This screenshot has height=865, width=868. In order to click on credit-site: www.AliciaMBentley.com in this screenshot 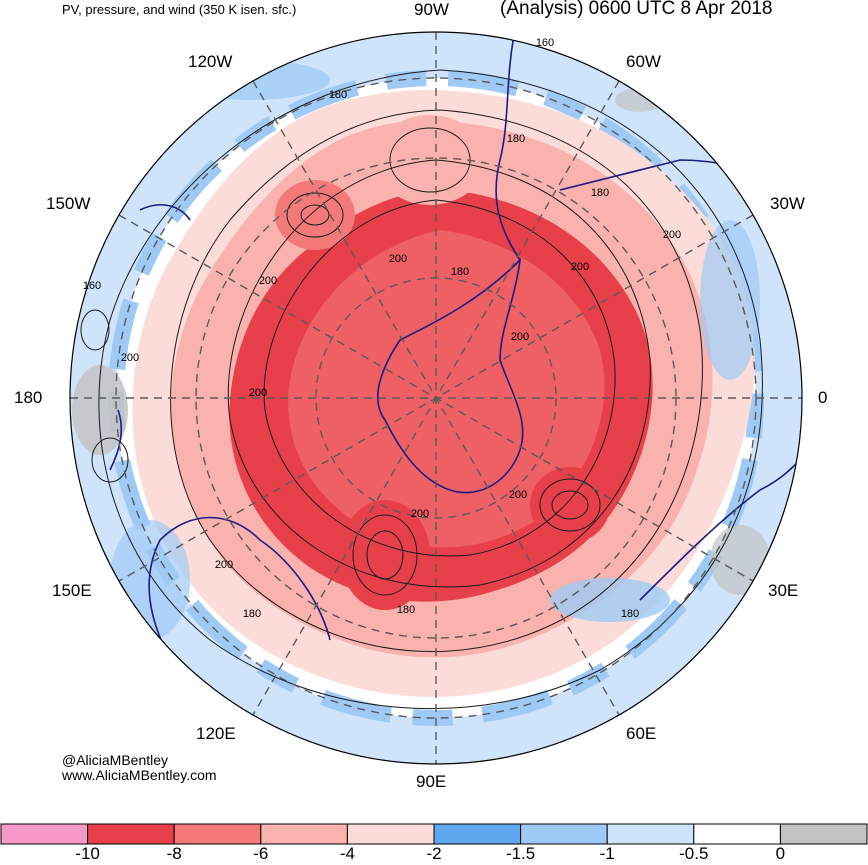, I will do `click(139, 775)`.